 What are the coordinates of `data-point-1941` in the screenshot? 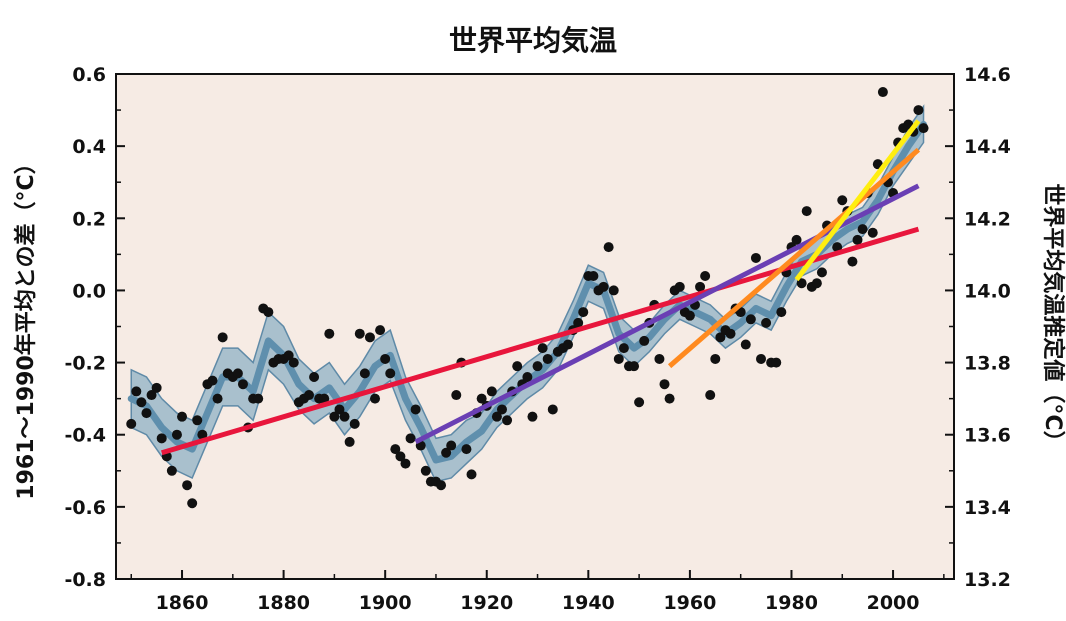 It's located at (593, 276).